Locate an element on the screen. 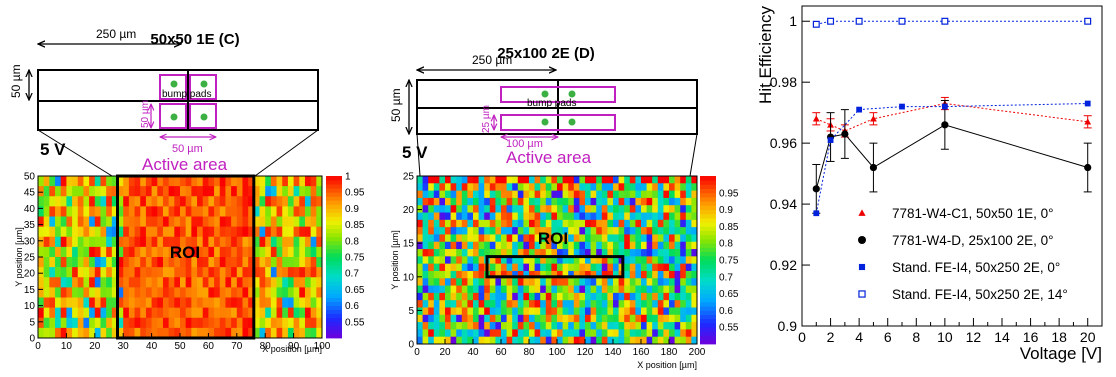 This screenshot has height=377, width=1116. bump-pad is located at coordinates (174, 84).